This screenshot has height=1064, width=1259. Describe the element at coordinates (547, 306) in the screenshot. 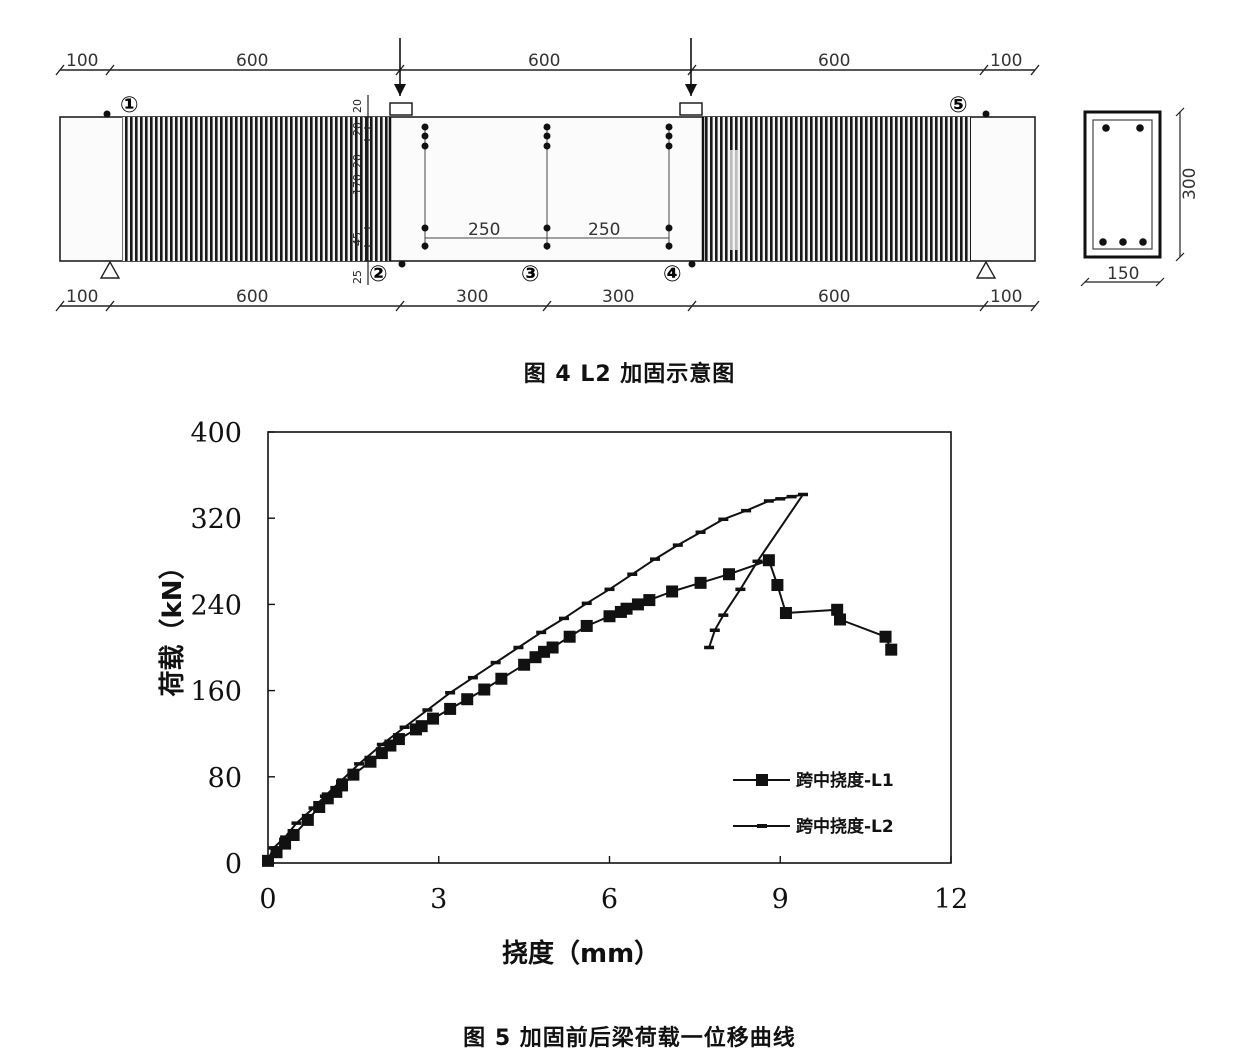

I see `bottom-dimension-line` at that location.